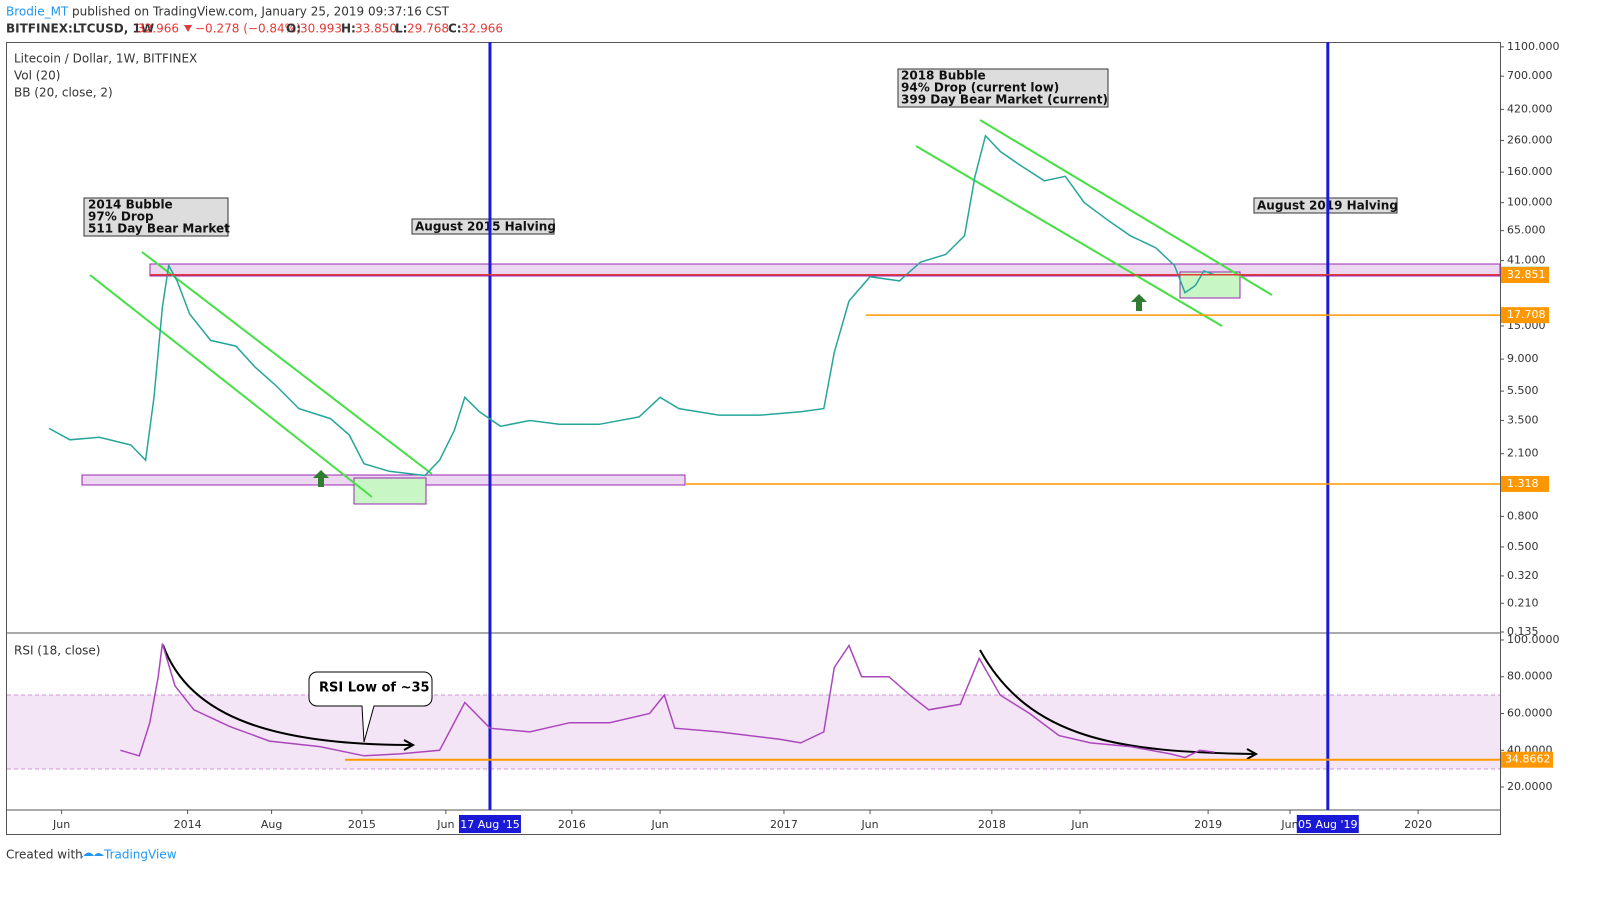 Image resolution: width=1608 pixels, height=898 pixels. I want to click on x-tick-label: 2018, so click(992, 824).